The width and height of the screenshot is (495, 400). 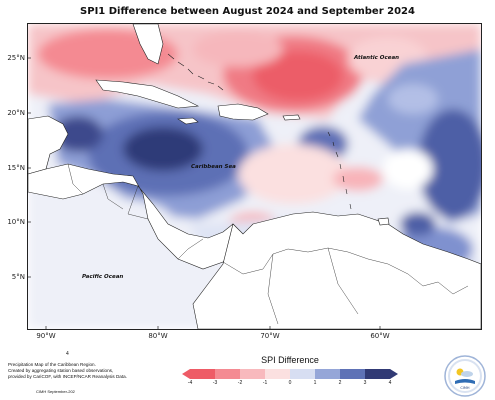 What do you see at coordinates (465, 376) in the screenshot?
I see `cimh-logo: CIMH` at bounding box center [465, 376].